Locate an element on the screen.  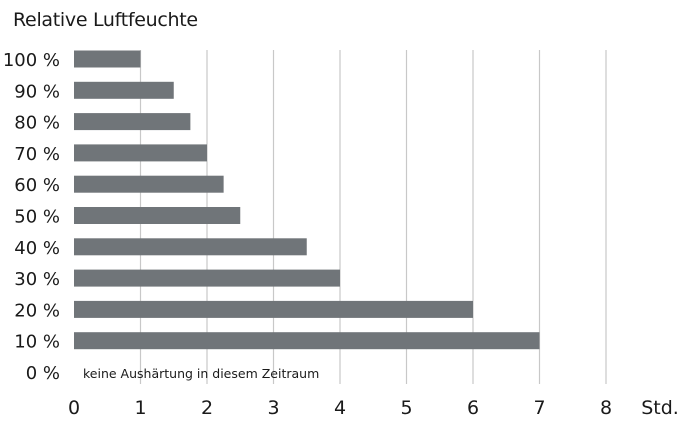
bar-80-percent is located at coordinates (132, 122).